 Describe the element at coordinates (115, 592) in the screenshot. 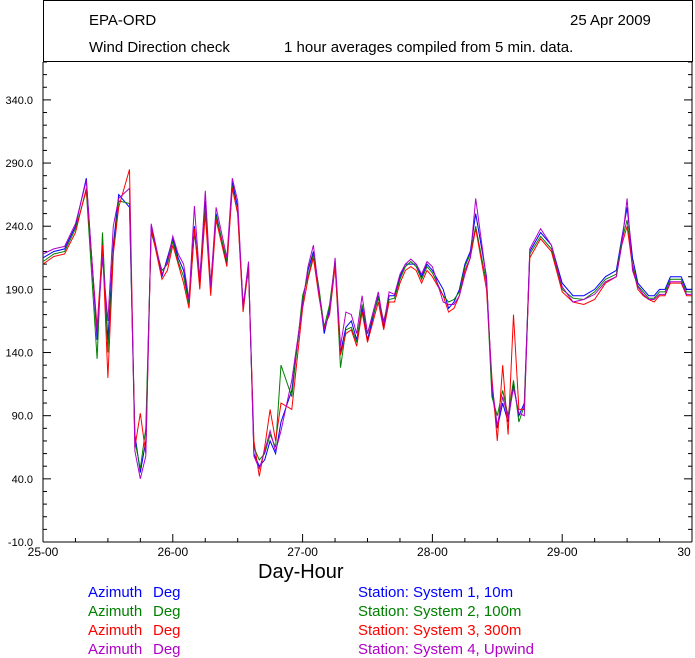

I see `legend-variable-1: Azimuth` at that location.